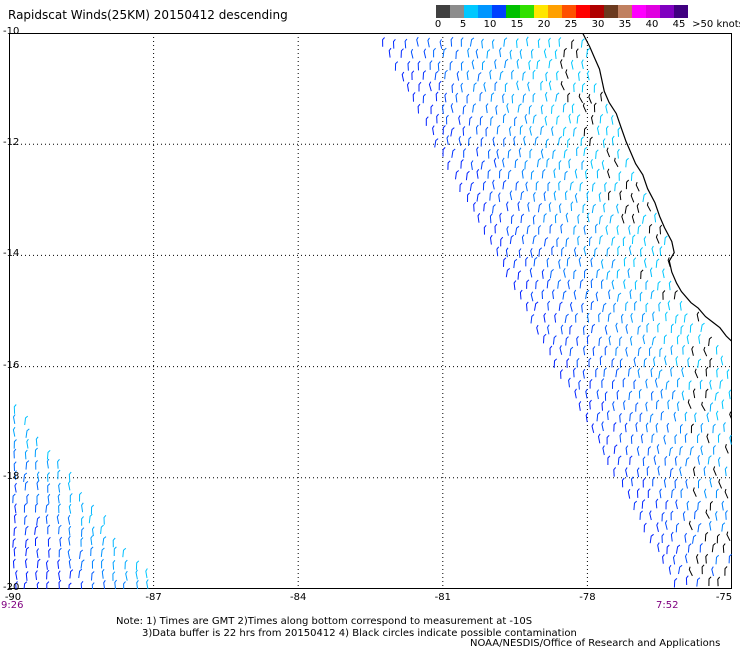 The height and width of the screenshot is (650, 740). Describe the element at coordinates (442, 597) in the screenshot. I see `longitude-tick-label: -81` at that location.